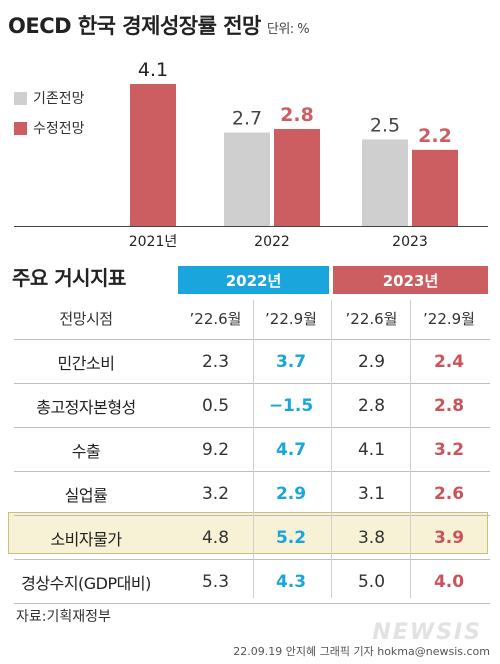 This screenshot has height=664, width=500. Describe the element at coordinates (215, 450) in the screenshot. I see `table-cell: 9.2` at that location.